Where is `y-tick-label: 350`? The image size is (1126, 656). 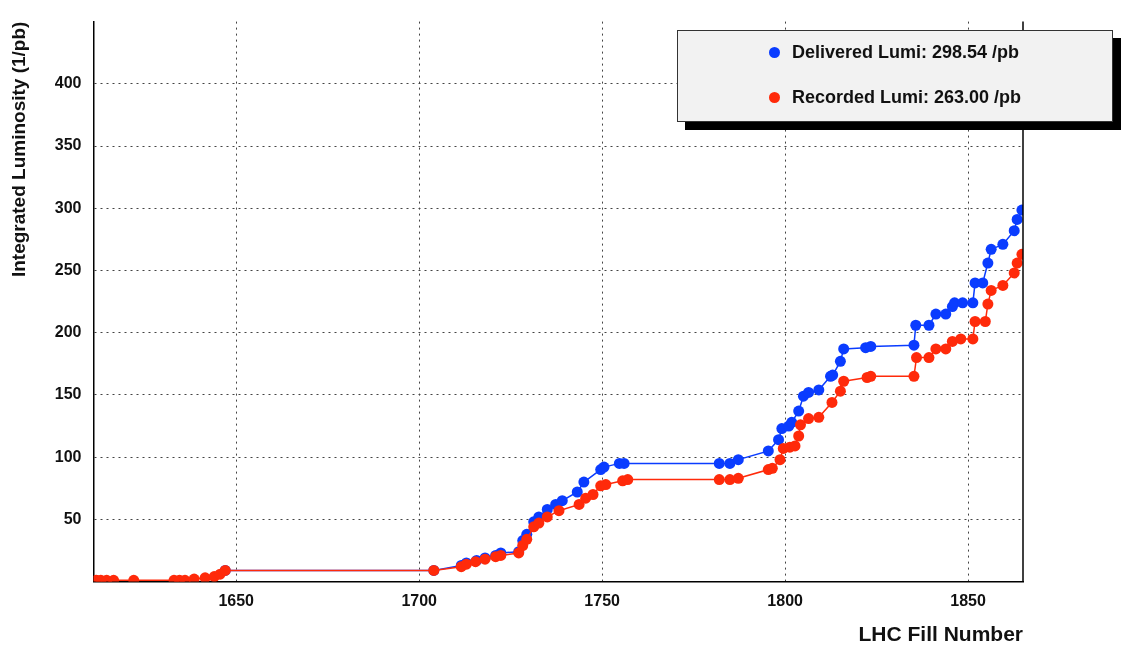
y-tick-label: 350 is located at coordinates (68, 145).